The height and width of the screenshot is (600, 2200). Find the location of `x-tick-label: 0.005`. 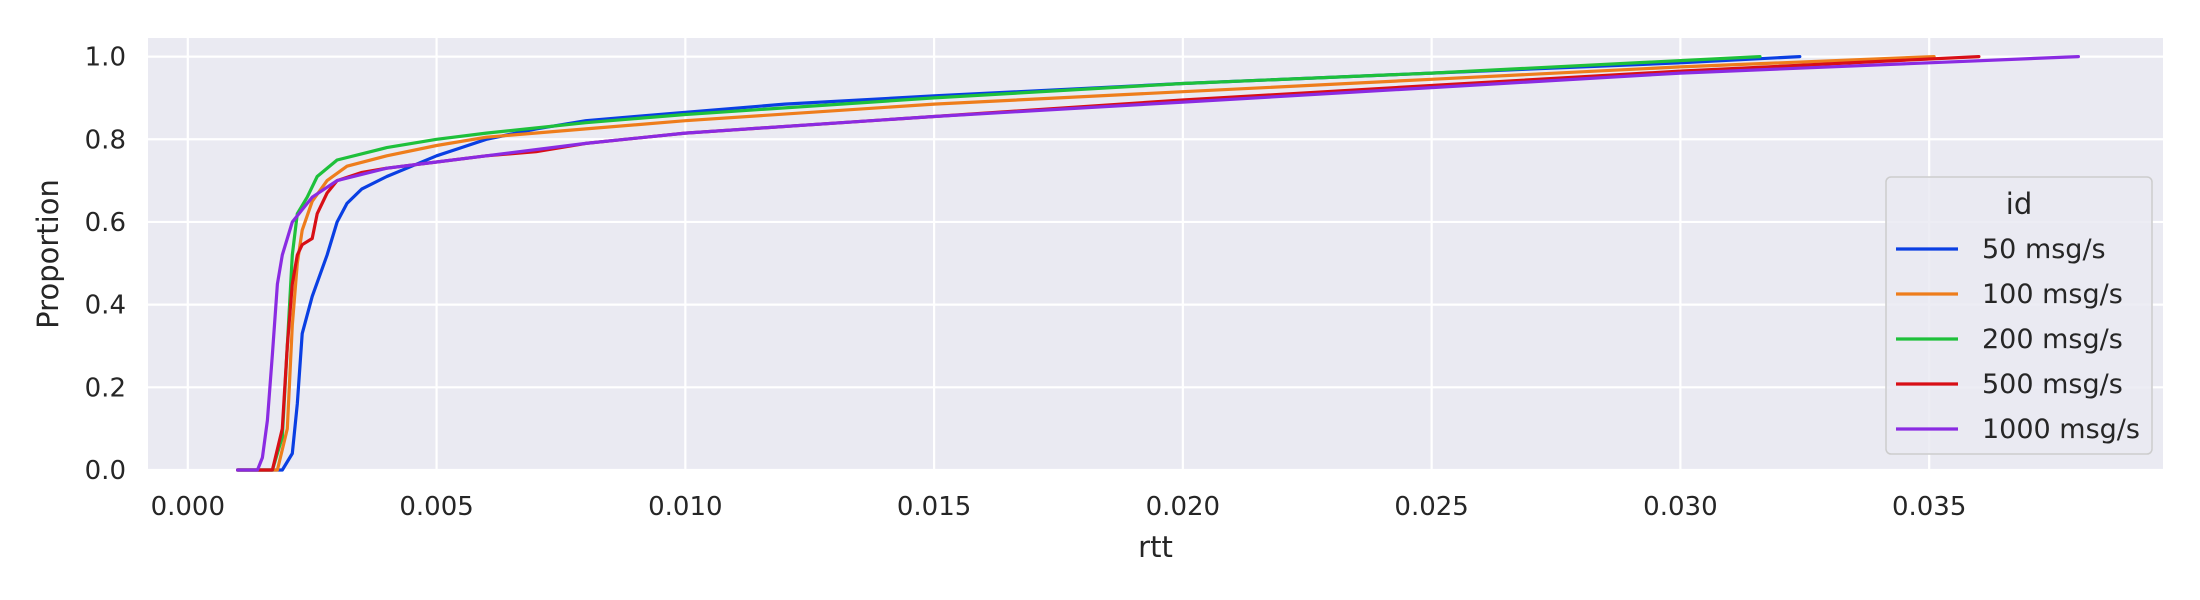

x-tick-label: 0.005 is located at coordinates (436, 507).